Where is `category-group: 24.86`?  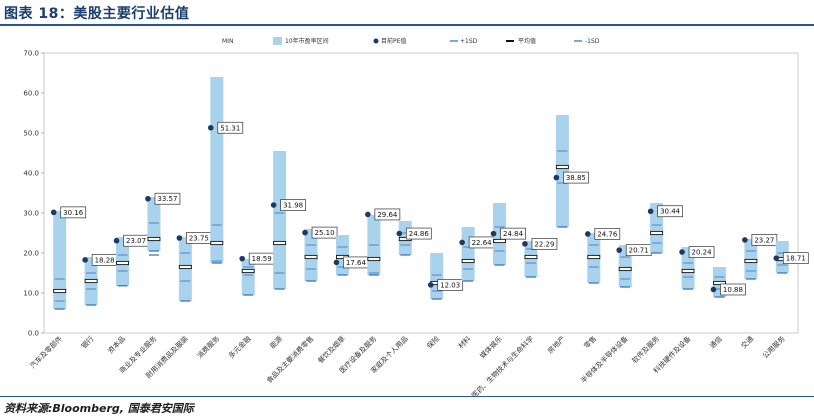
category-group: 24.86 is located at coordinates (414, 238).